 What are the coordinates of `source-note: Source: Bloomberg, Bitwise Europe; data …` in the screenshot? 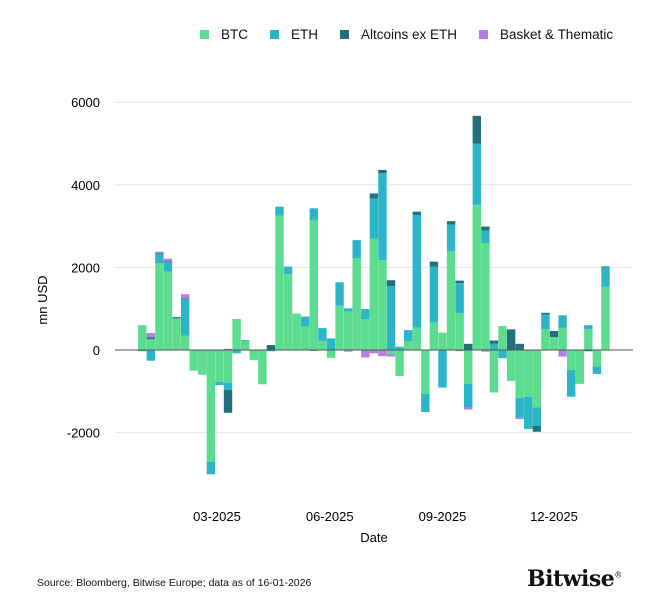 It's located at (174, 583).